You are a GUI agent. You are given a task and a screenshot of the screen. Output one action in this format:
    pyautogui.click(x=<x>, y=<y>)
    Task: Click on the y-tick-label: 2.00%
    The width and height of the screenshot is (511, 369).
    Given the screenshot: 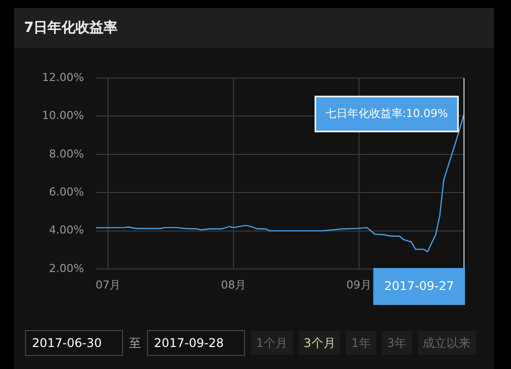 What is the action you would take?
    pyautogui.click(x=66, y=268)
    